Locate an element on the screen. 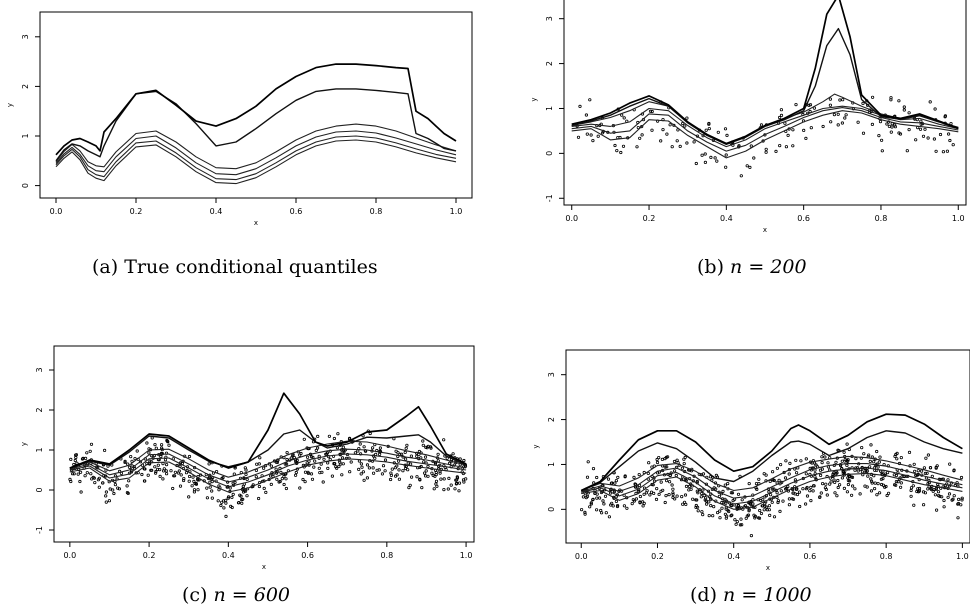 This screenshot has height=614, width=970. x-tick-label: 1.0 is located at coordinates (466, 555).